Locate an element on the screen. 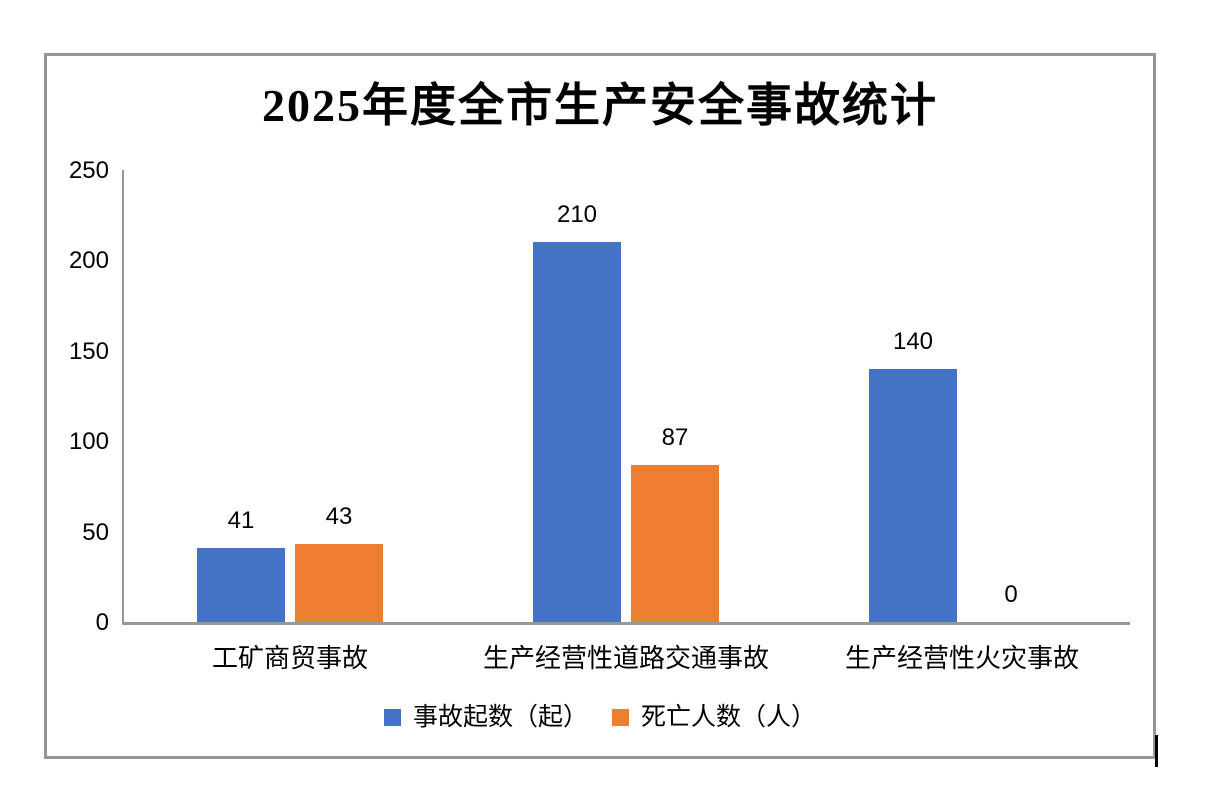 This screenshot has height=802, width=1208. text-cursor-caret is located at coordinates (1156, 751).